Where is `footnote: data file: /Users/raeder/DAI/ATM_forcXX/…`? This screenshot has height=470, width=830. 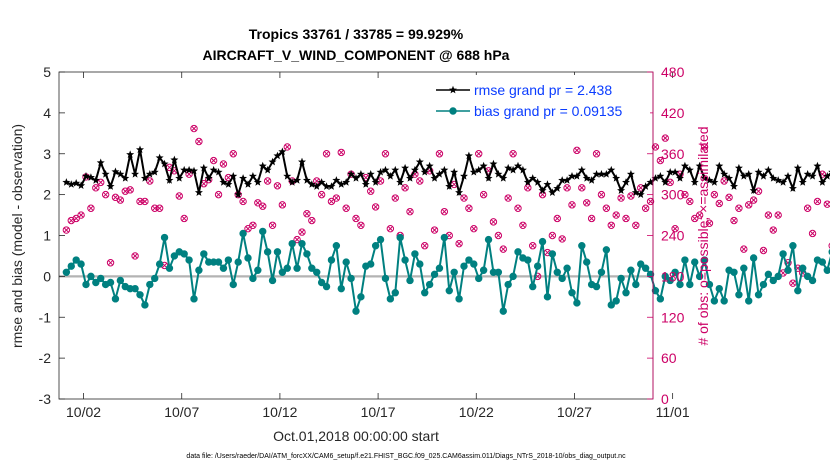 footnote: data file: /Users/raeder/DAI/ATM_forcXX/… is located at coordinates (406, 456).